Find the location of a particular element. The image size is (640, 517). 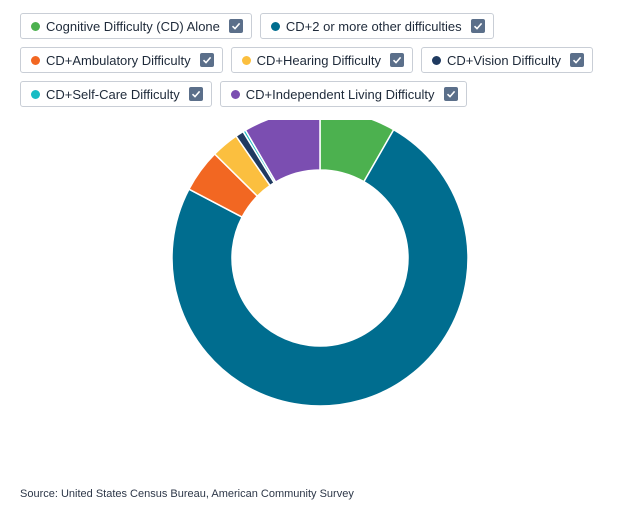

legend-item-cd-alone: Cognitive Difficulty (CD) Alone is located at coordinates (136, 26).